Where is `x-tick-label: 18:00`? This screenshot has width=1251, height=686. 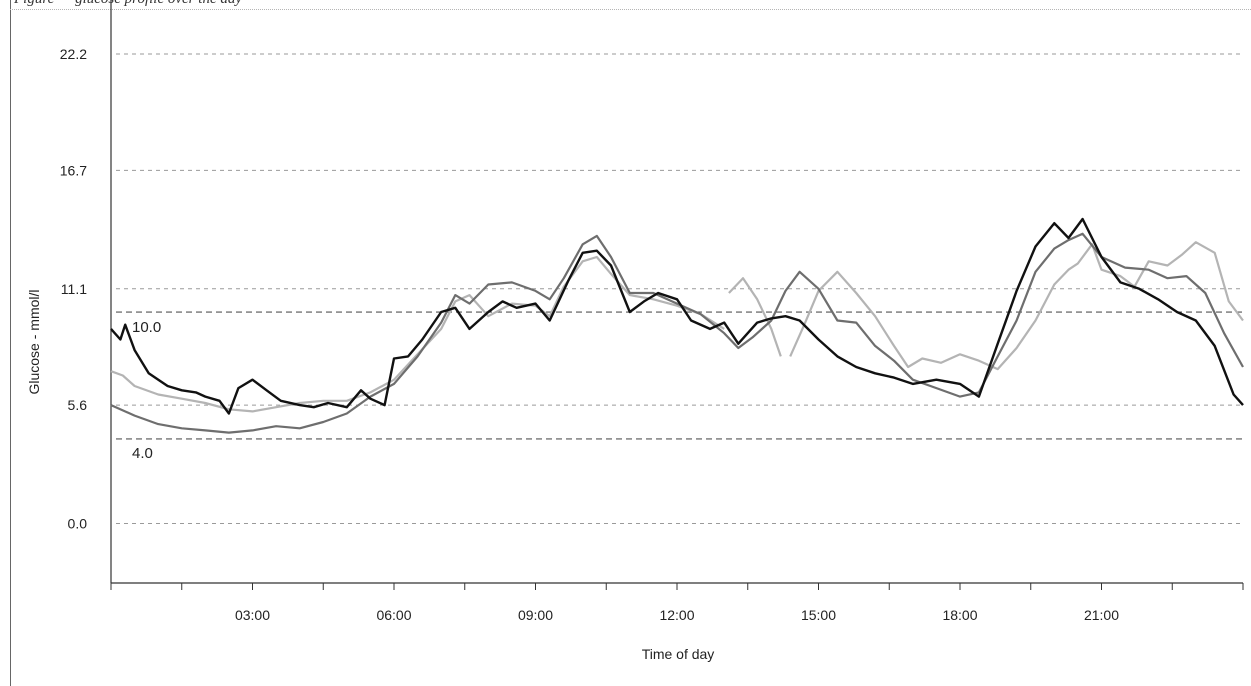 x-tick-label: 18:00 is located at coordinates (959, 615).